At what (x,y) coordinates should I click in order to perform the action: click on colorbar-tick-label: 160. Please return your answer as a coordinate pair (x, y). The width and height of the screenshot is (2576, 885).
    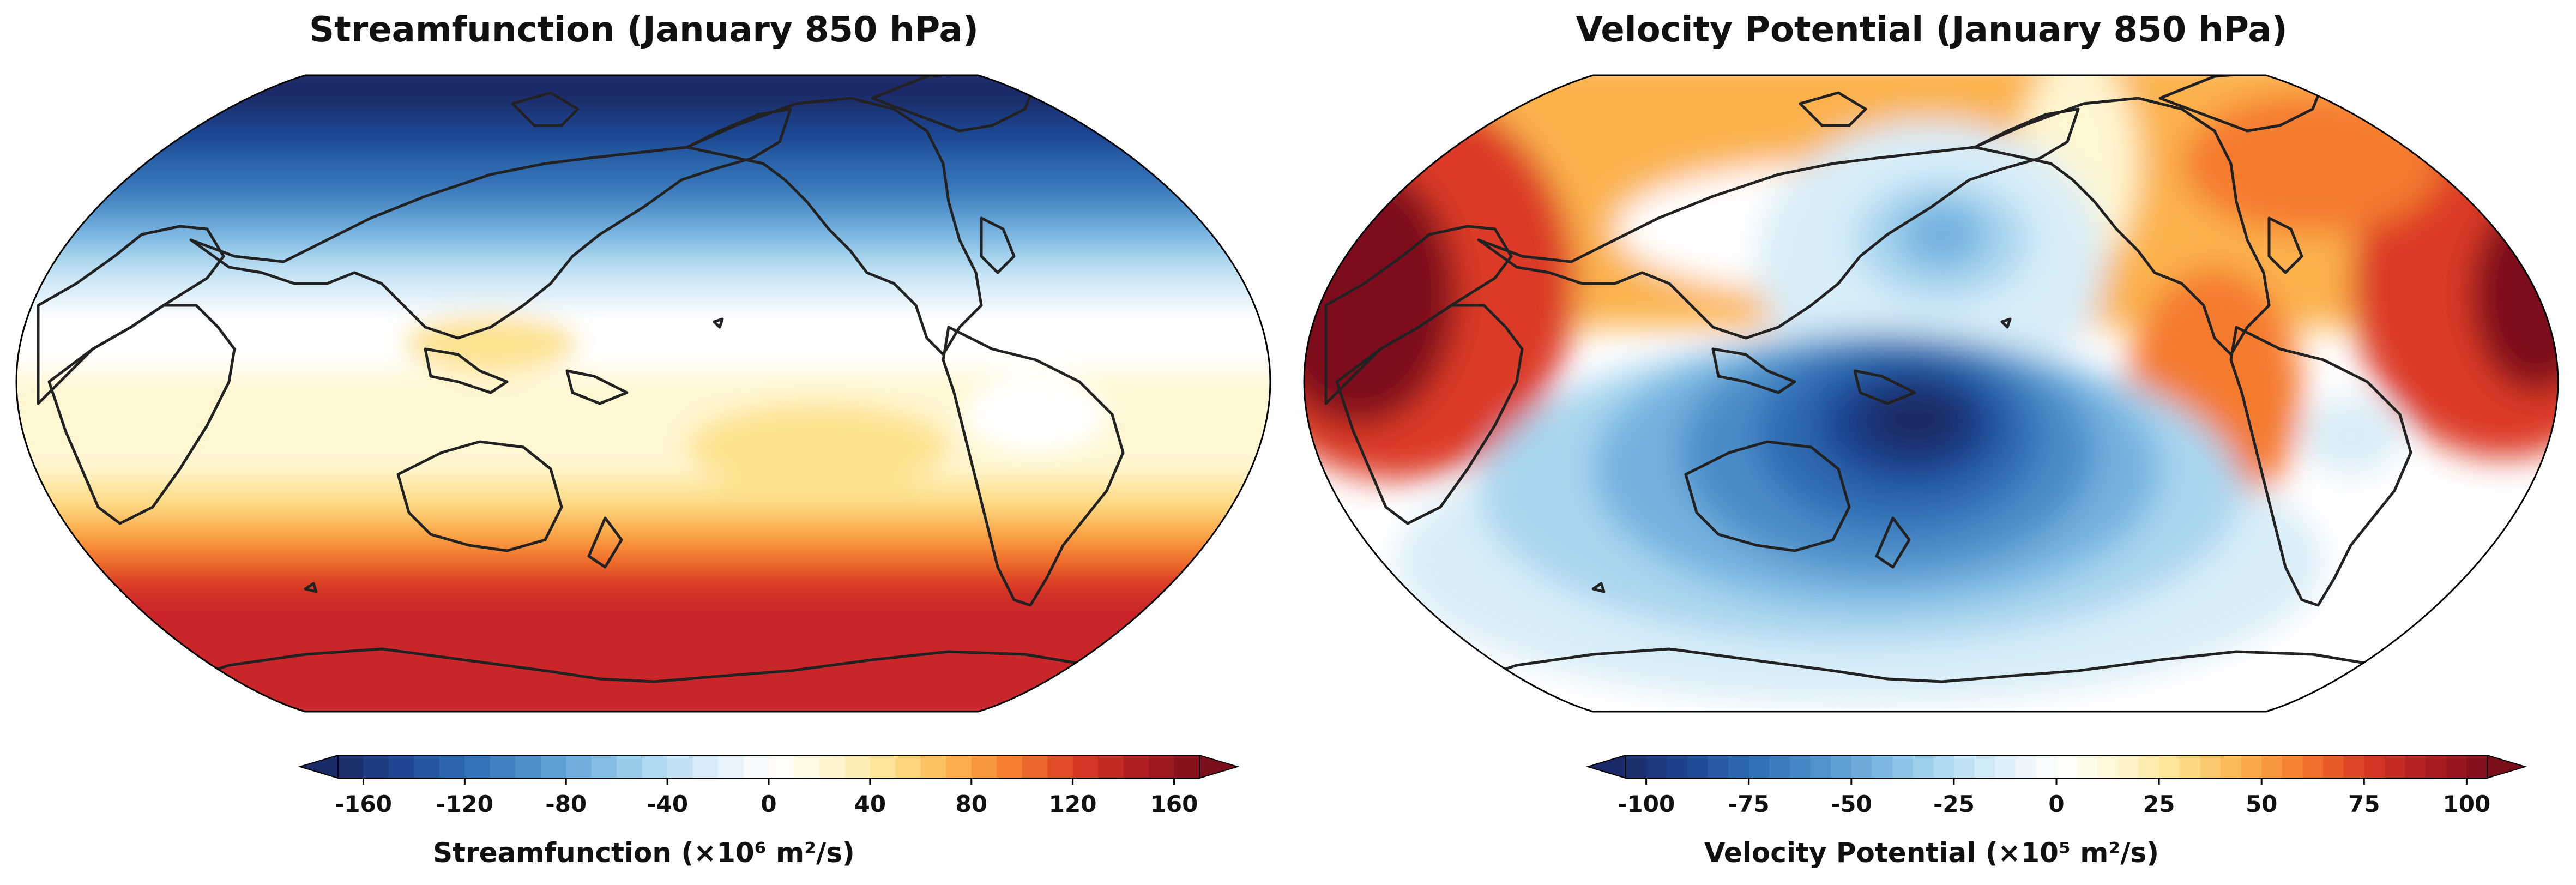
    Looking at the image, I should click on (1174, 804).